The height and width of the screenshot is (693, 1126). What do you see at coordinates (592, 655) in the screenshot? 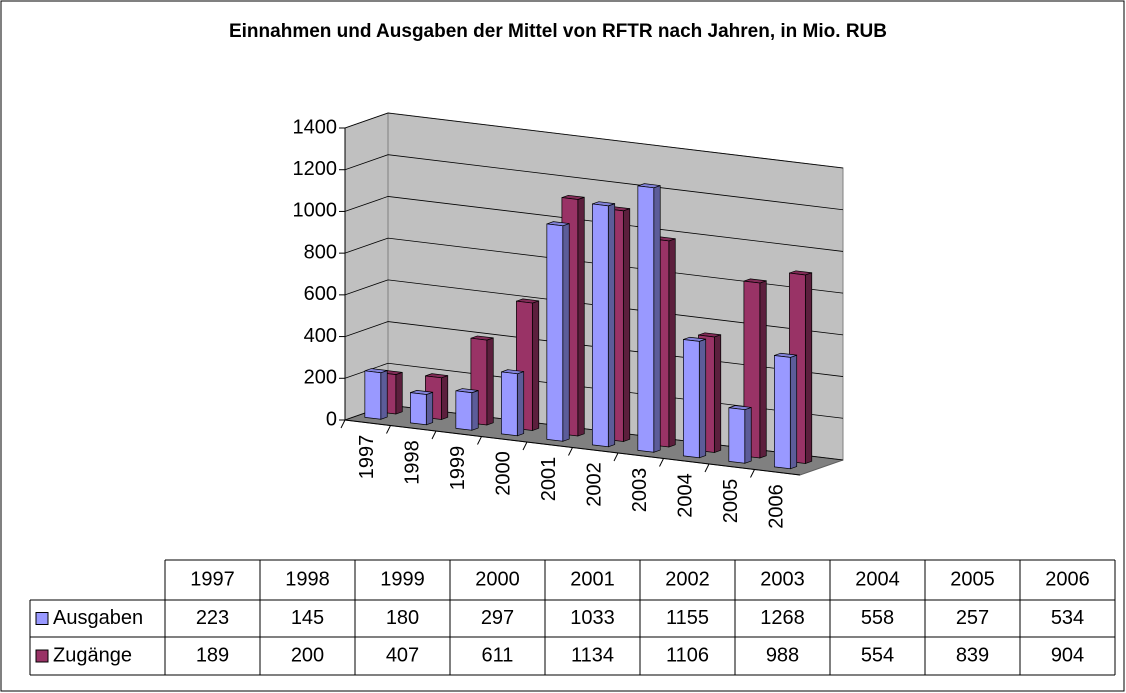
I see `table-cell: 1134` at bounding box center [592, 655].